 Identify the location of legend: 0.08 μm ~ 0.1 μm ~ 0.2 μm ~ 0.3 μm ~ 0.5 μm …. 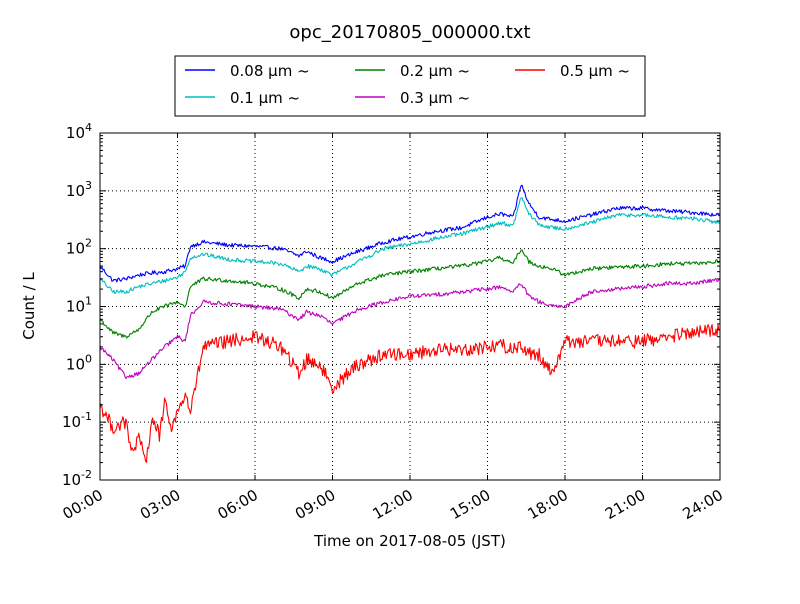
(410, 86).